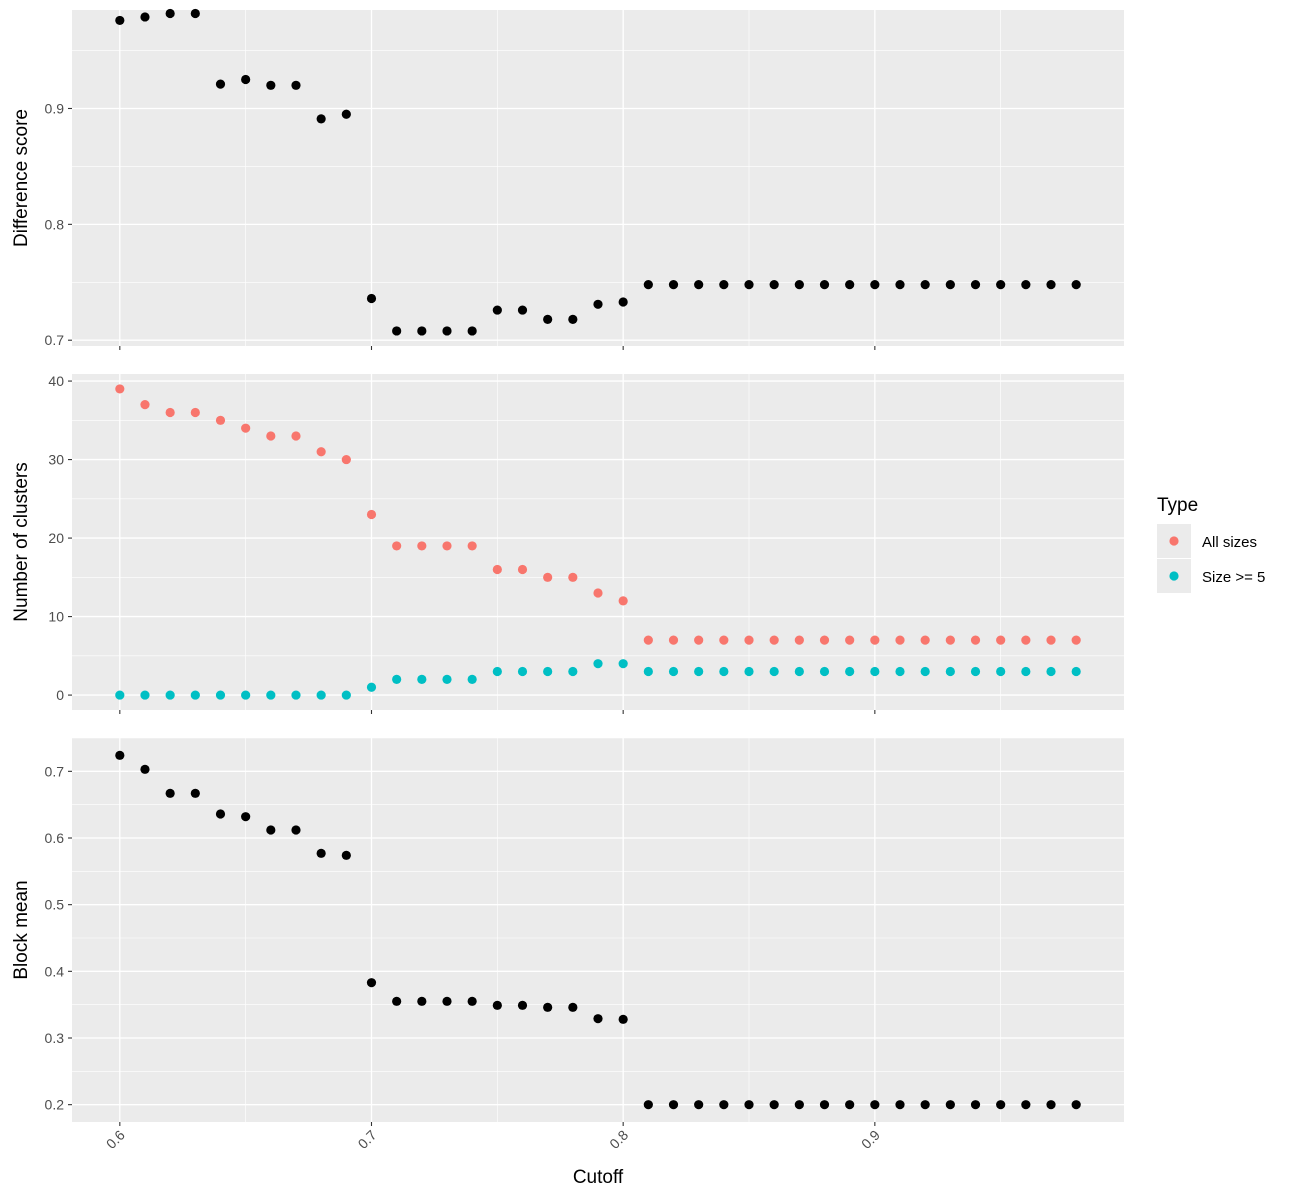  What do you see at coordinates (56, 460) in the screenshot?
I see `y-tick-label: 30` at bounding box center [56, 460].